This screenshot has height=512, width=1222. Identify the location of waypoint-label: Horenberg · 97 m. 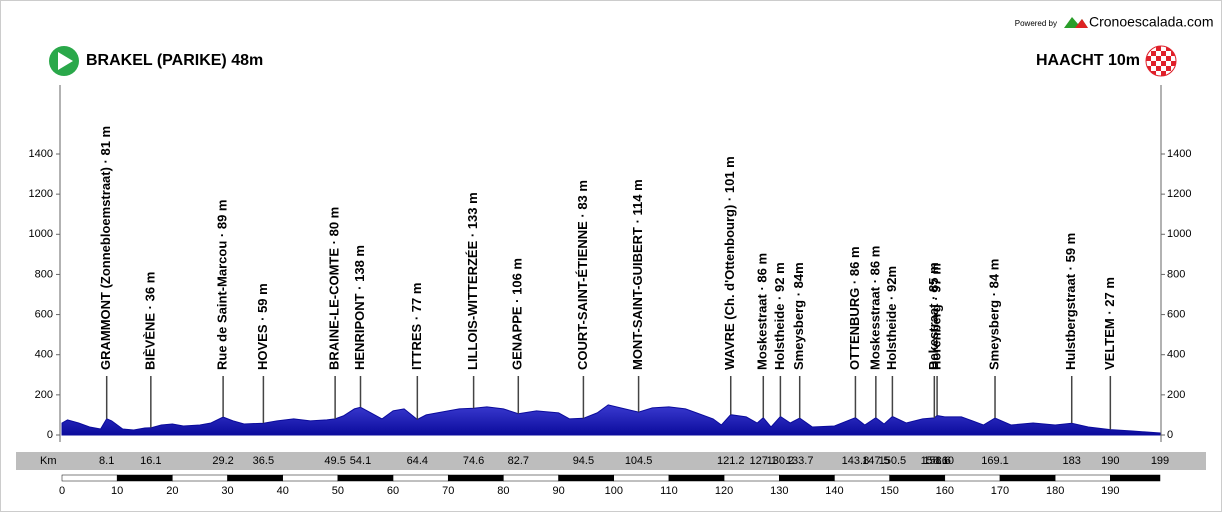
(936, 316).